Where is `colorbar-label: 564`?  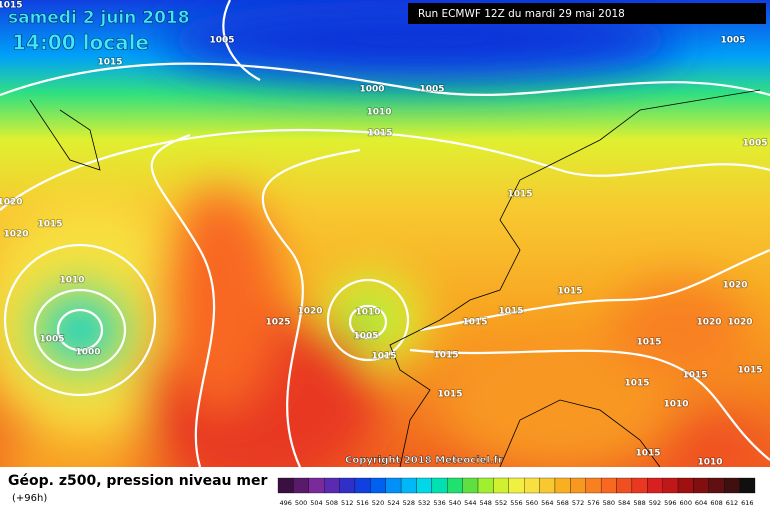
colorbar-label: 564 is located at coordinates (547, 503).